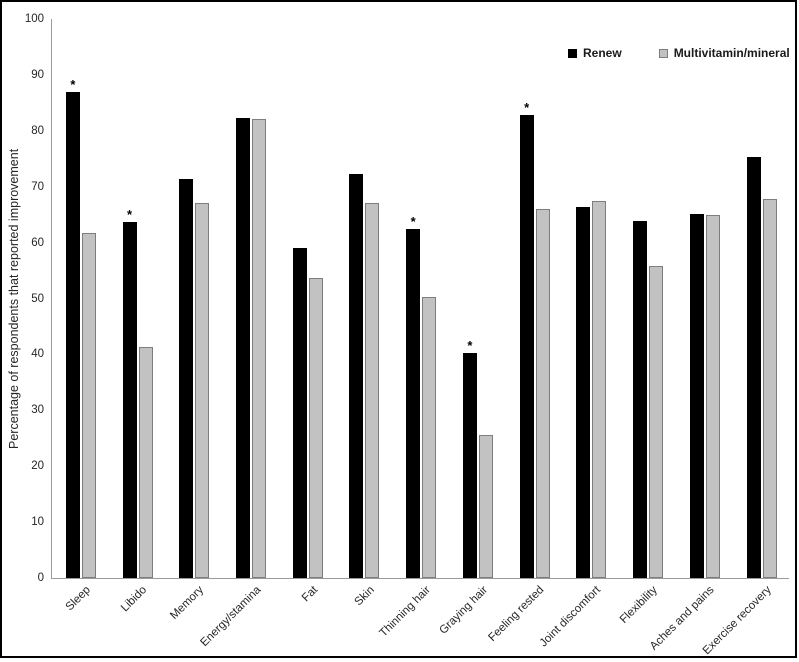 This screenshot has width=799, height=662. What do you see at coordinates (130, 215) in the screenshot?
I see `significance-marker-libido: *` at bounding box center [130, 215].